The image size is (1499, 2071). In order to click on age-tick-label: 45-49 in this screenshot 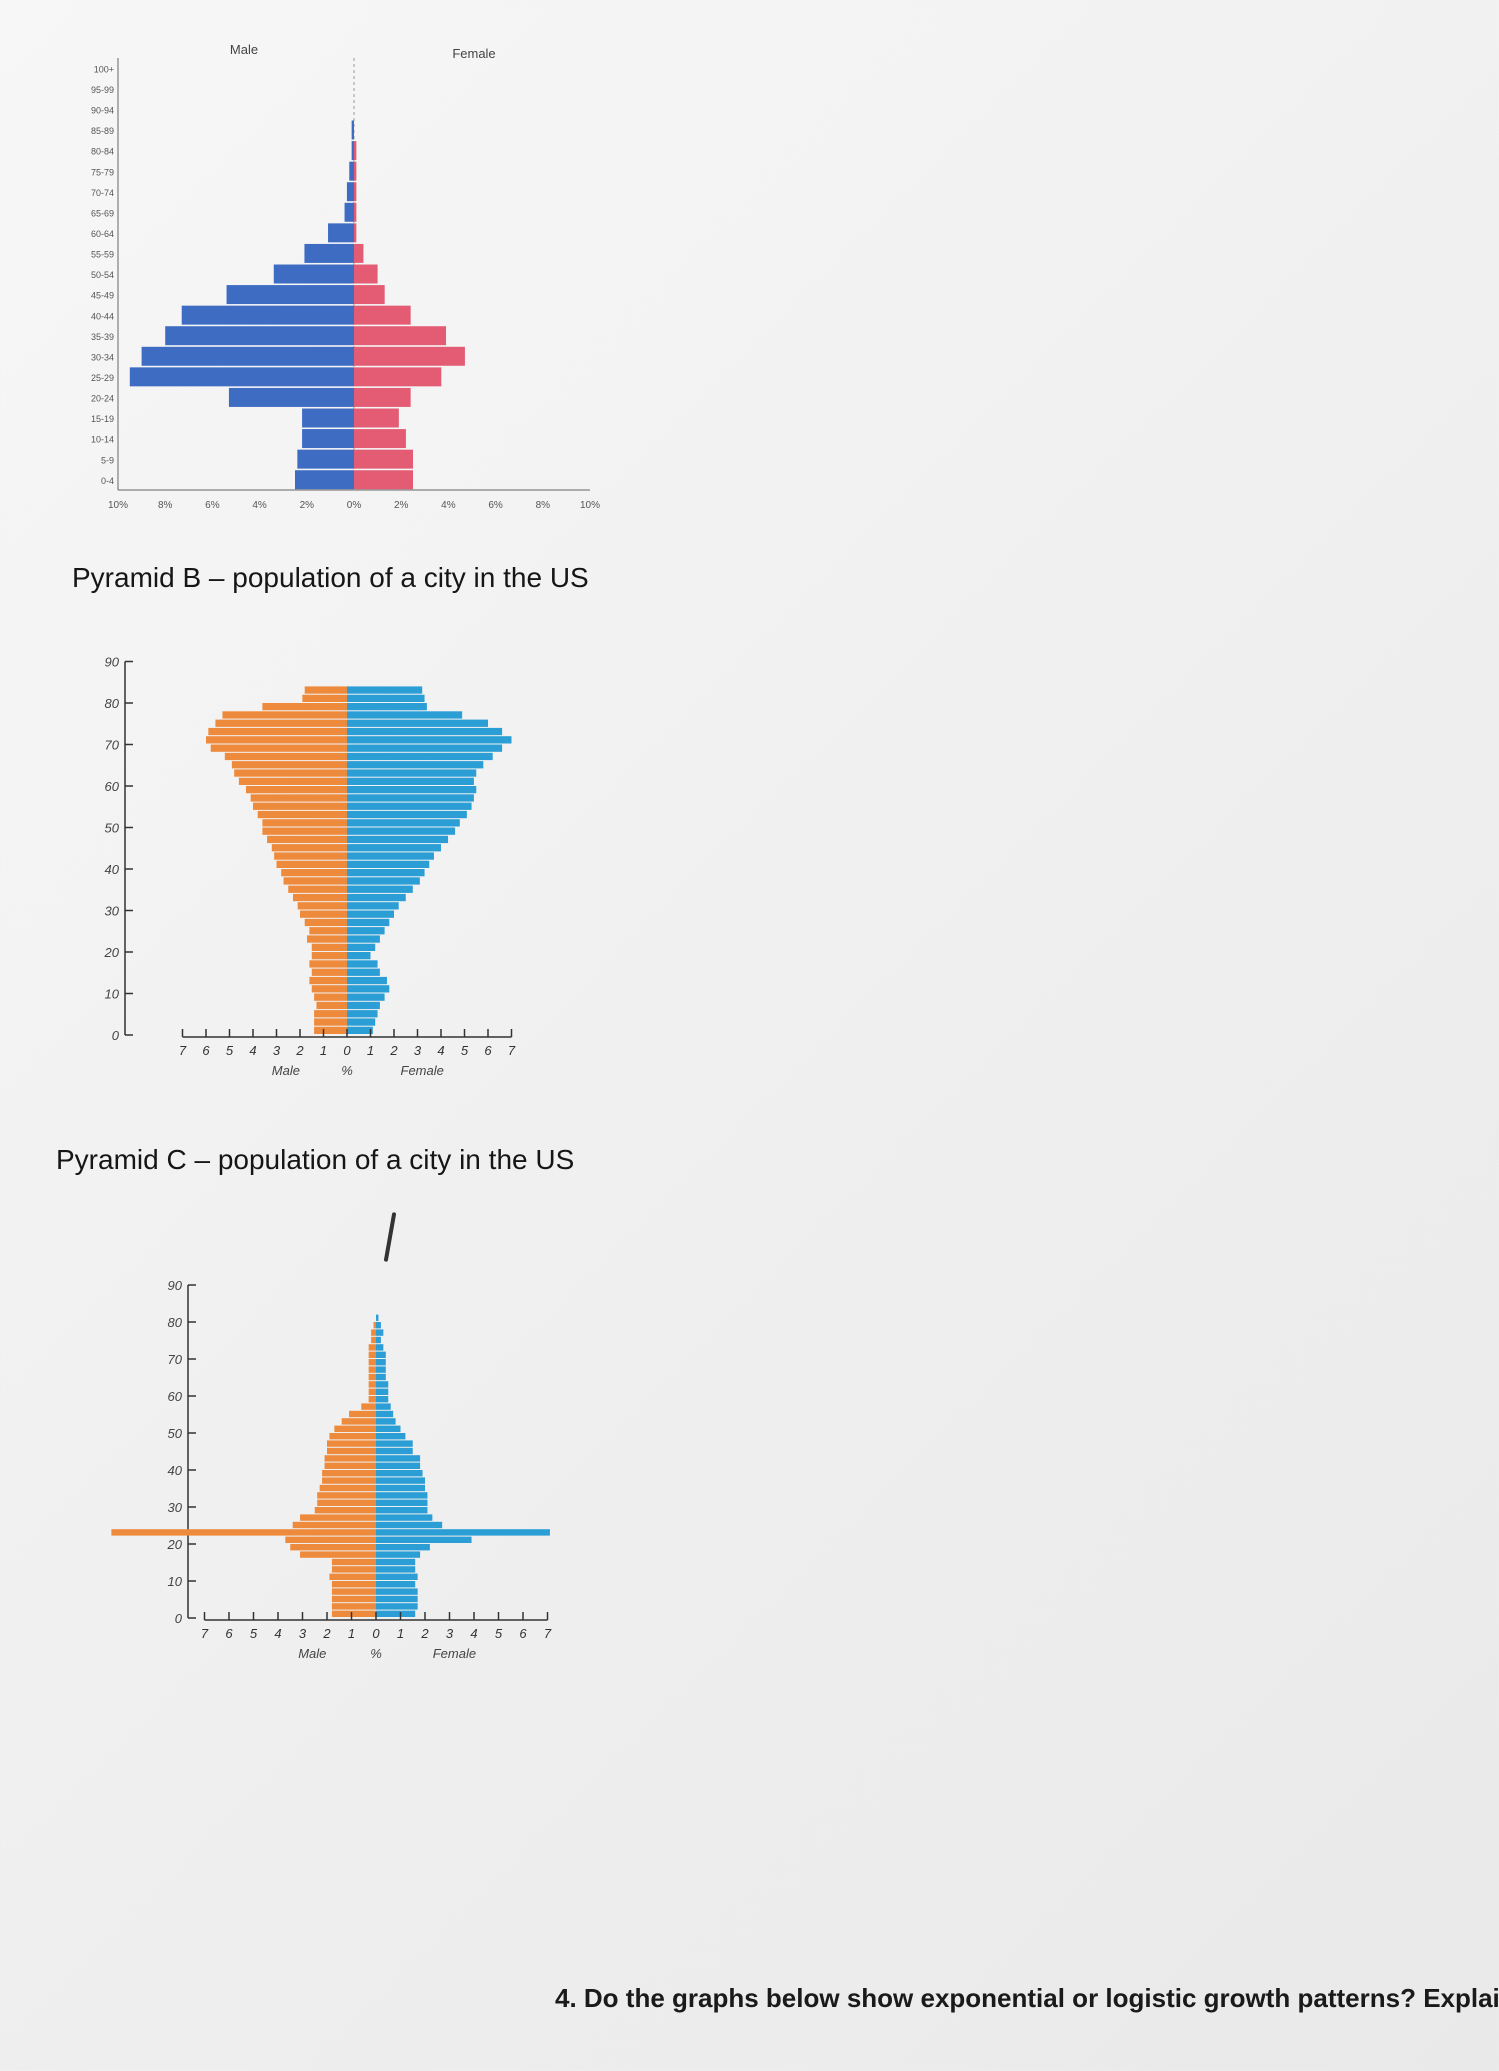, I will do `click(102, 296)`.